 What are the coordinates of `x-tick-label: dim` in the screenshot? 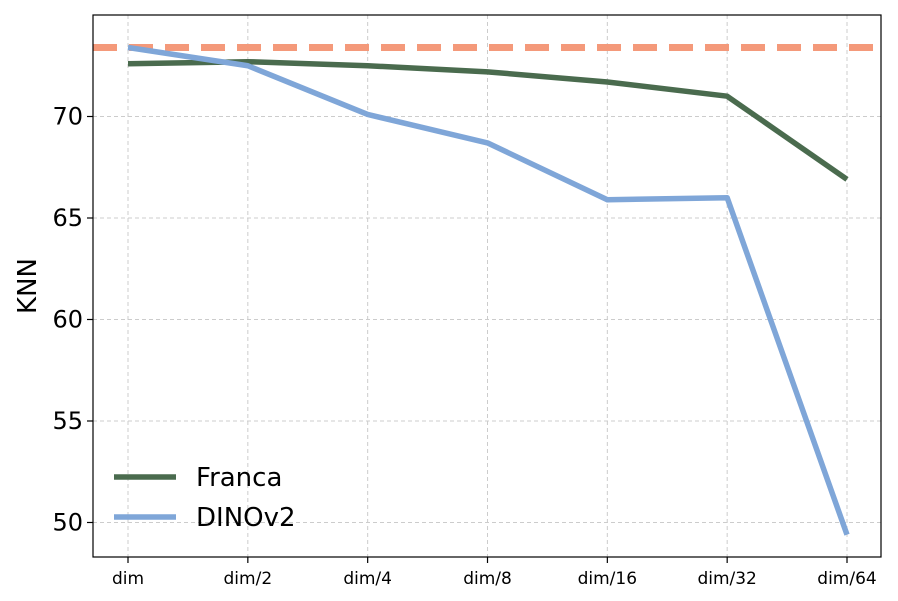 It's located at (128, 579).